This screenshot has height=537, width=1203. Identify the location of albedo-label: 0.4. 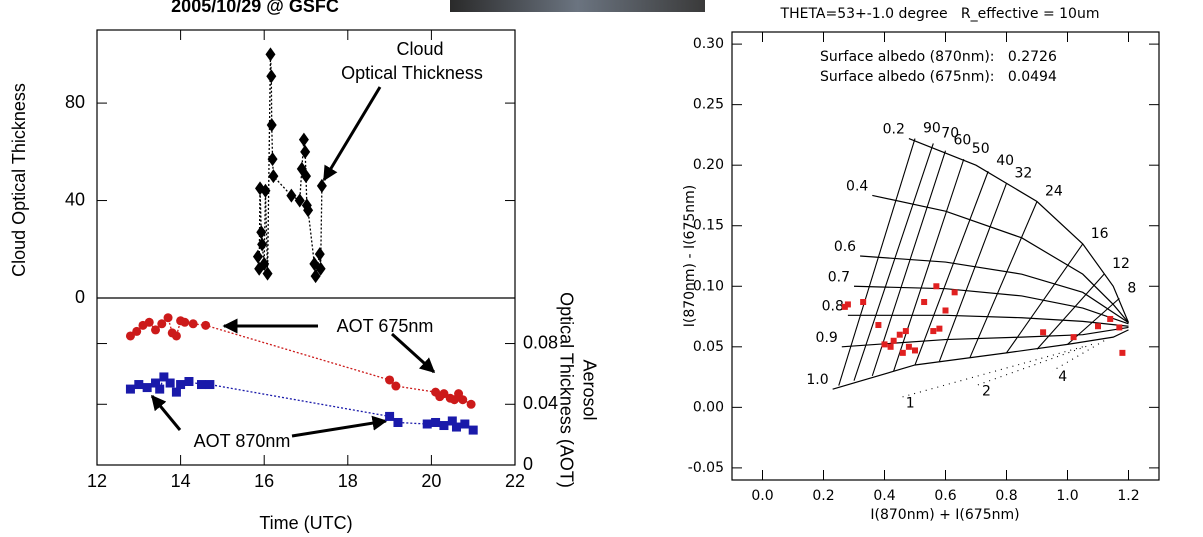
(857, 186).